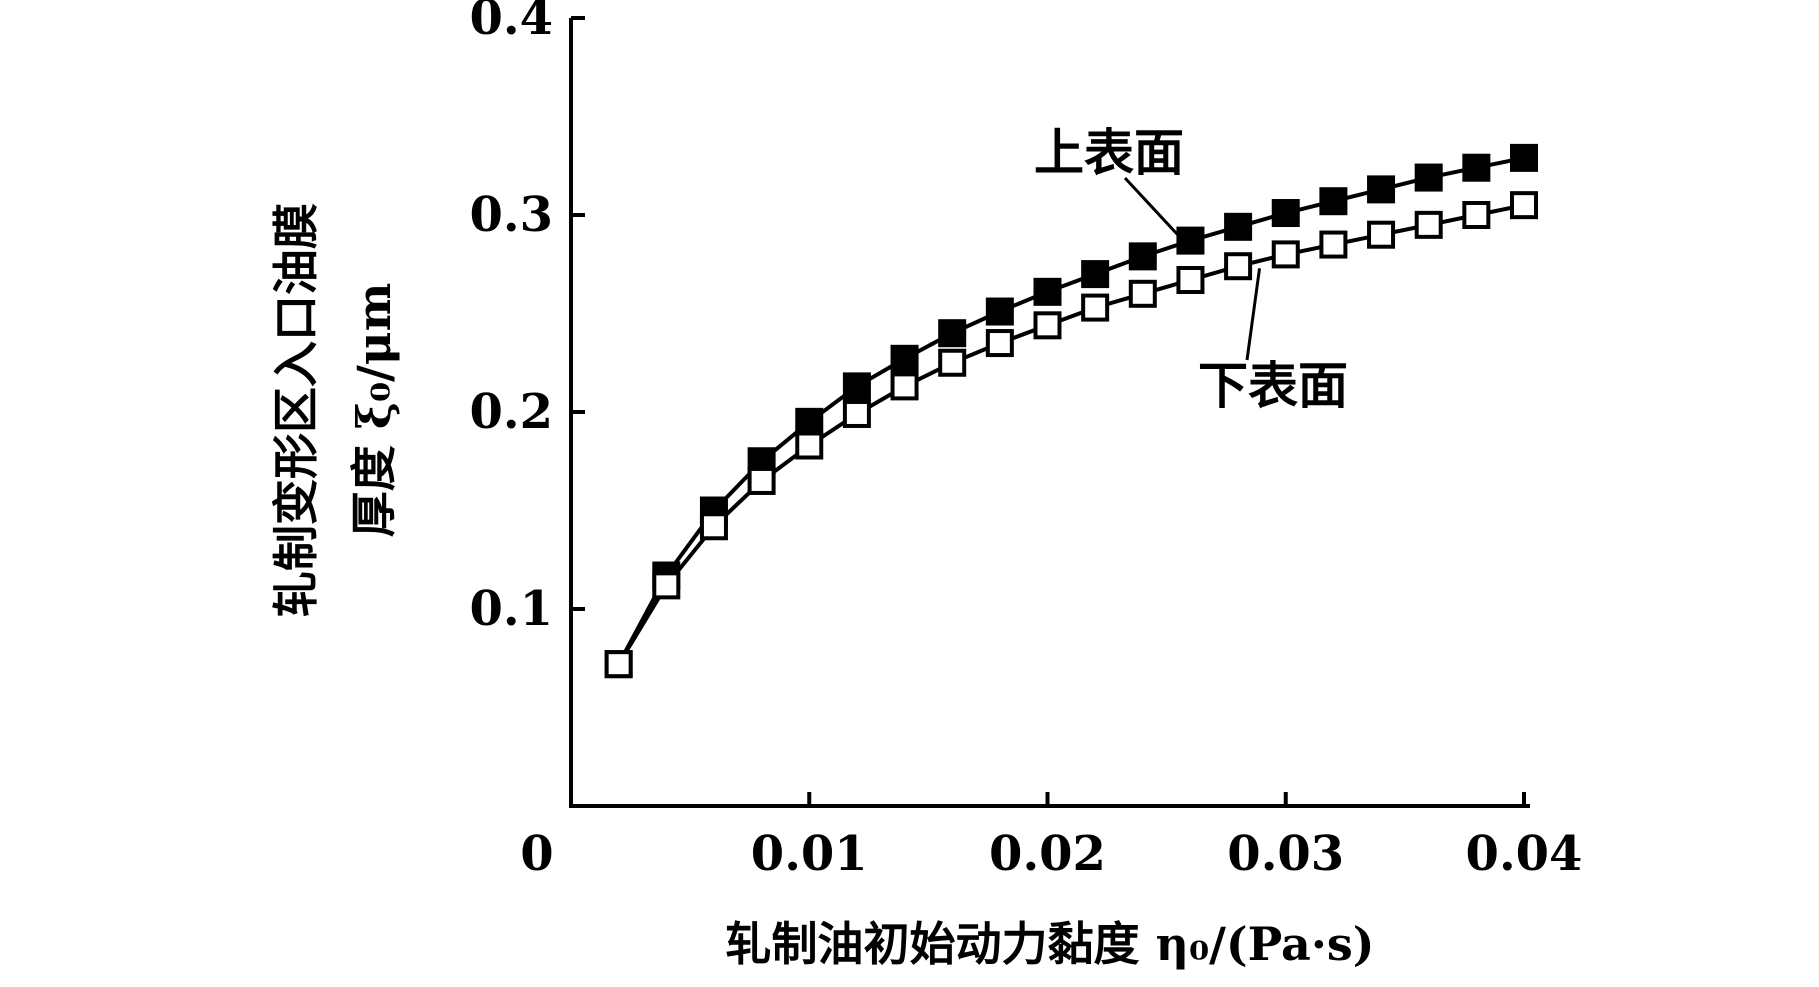 The image size is (1819, 987). Describe the element at coordinates (527, 318) in the screenshot. I see `y-ticks: 0.1 0.2 0.3 0.4` at that location.